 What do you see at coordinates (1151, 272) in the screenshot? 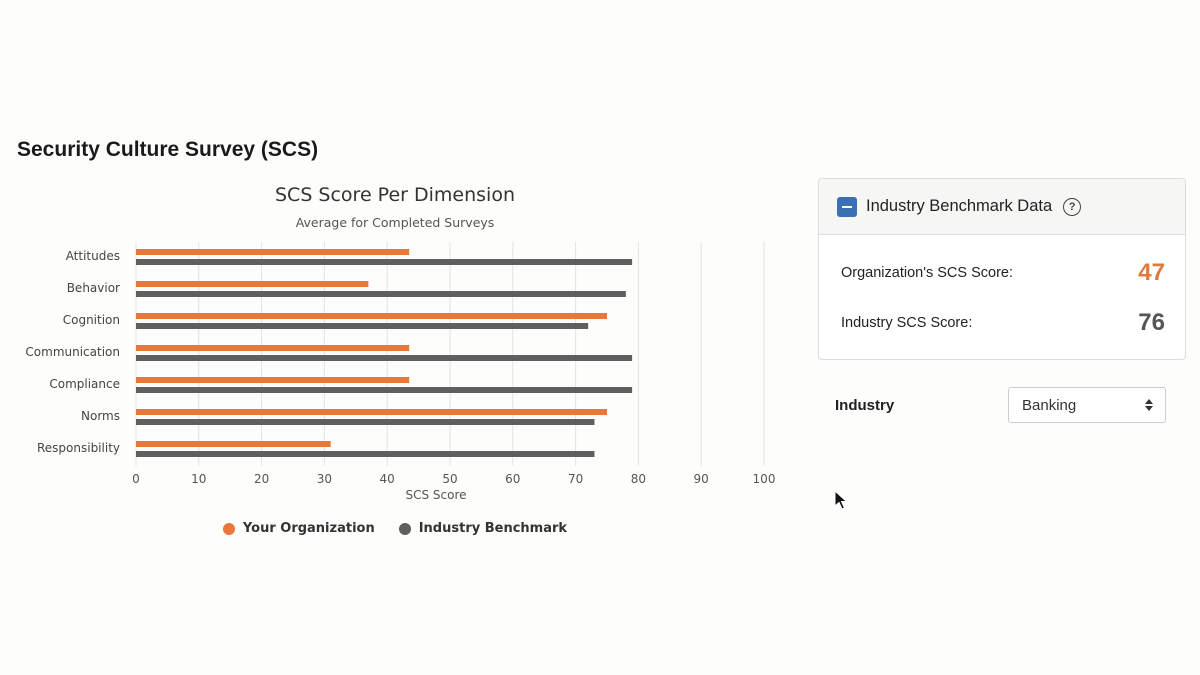
I see `org-score-value: 47` at bounding box center [1151, 272].